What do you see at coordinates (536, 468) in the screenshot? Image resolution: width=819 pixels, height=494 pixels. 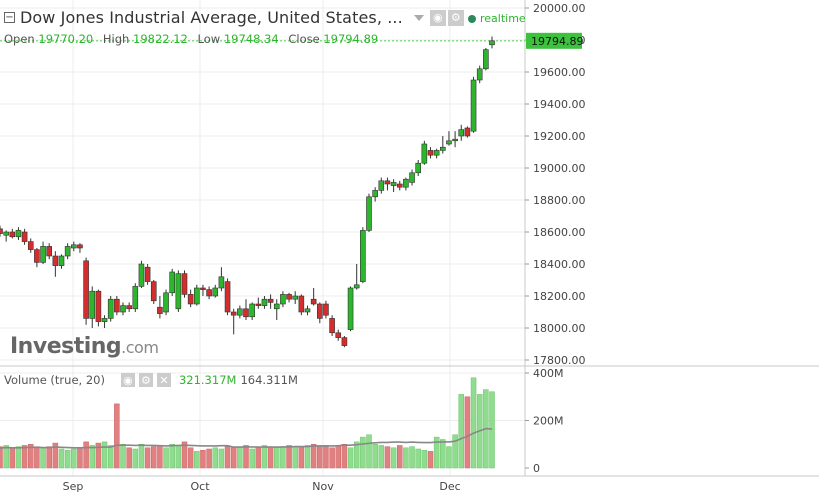 I see `volume-tick-label: 0` at bounding box center [536, 468].